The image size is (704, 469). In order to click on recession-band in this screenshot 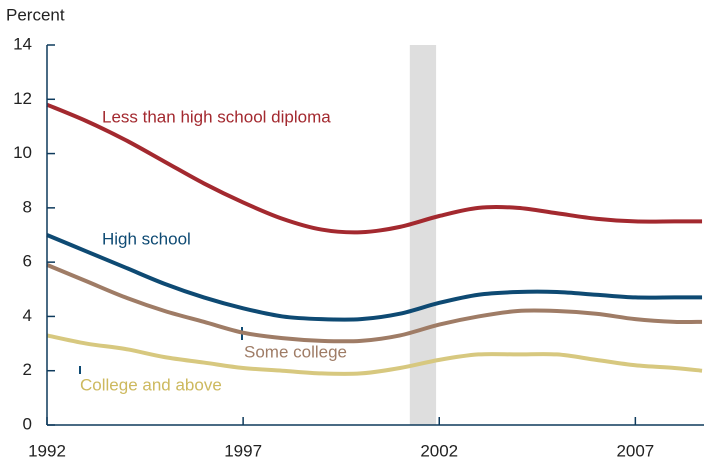, I will do `click(423, 235)`.